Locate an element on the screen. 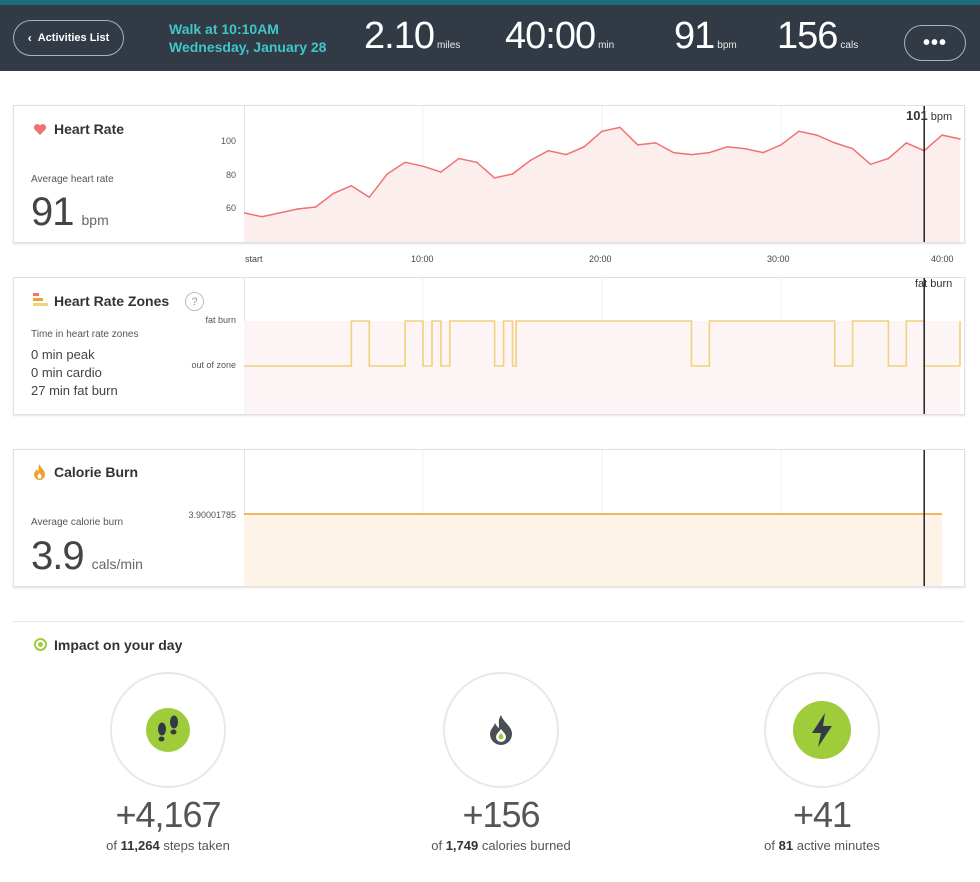  stat-heart-rate: 91 bpm is located at coordinates (705, 36).